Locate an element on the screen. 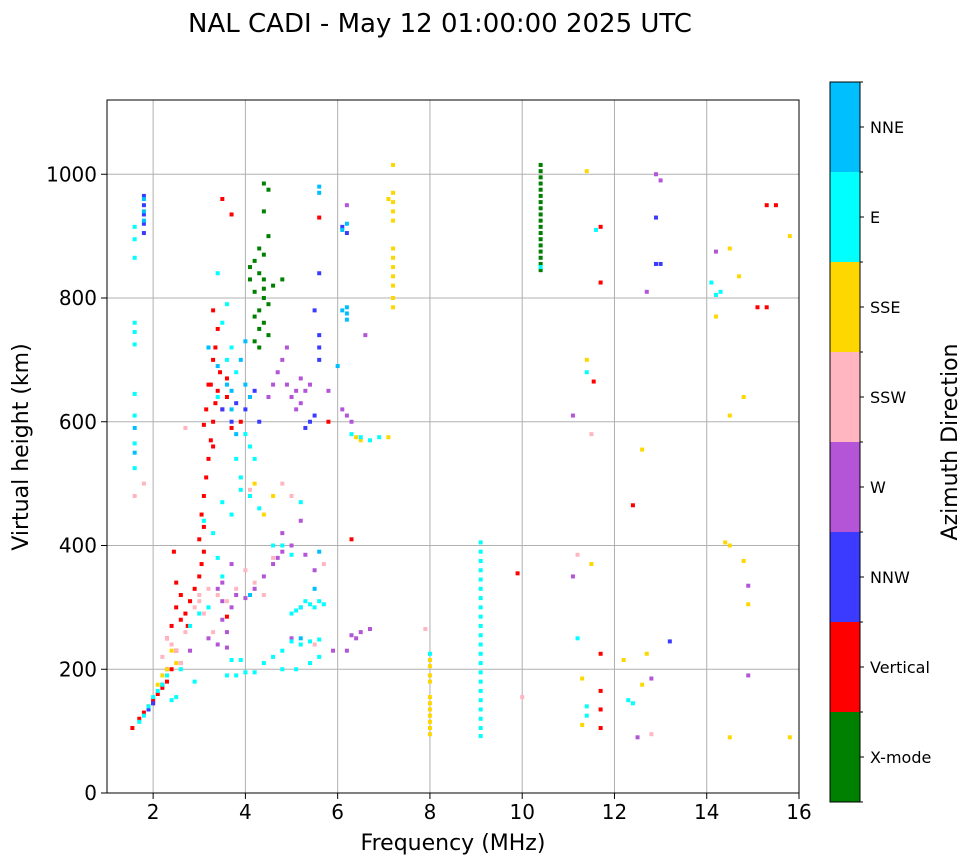 The image size is (972, 865). colorbar-label: SSE is located at coordinates (885, 307).